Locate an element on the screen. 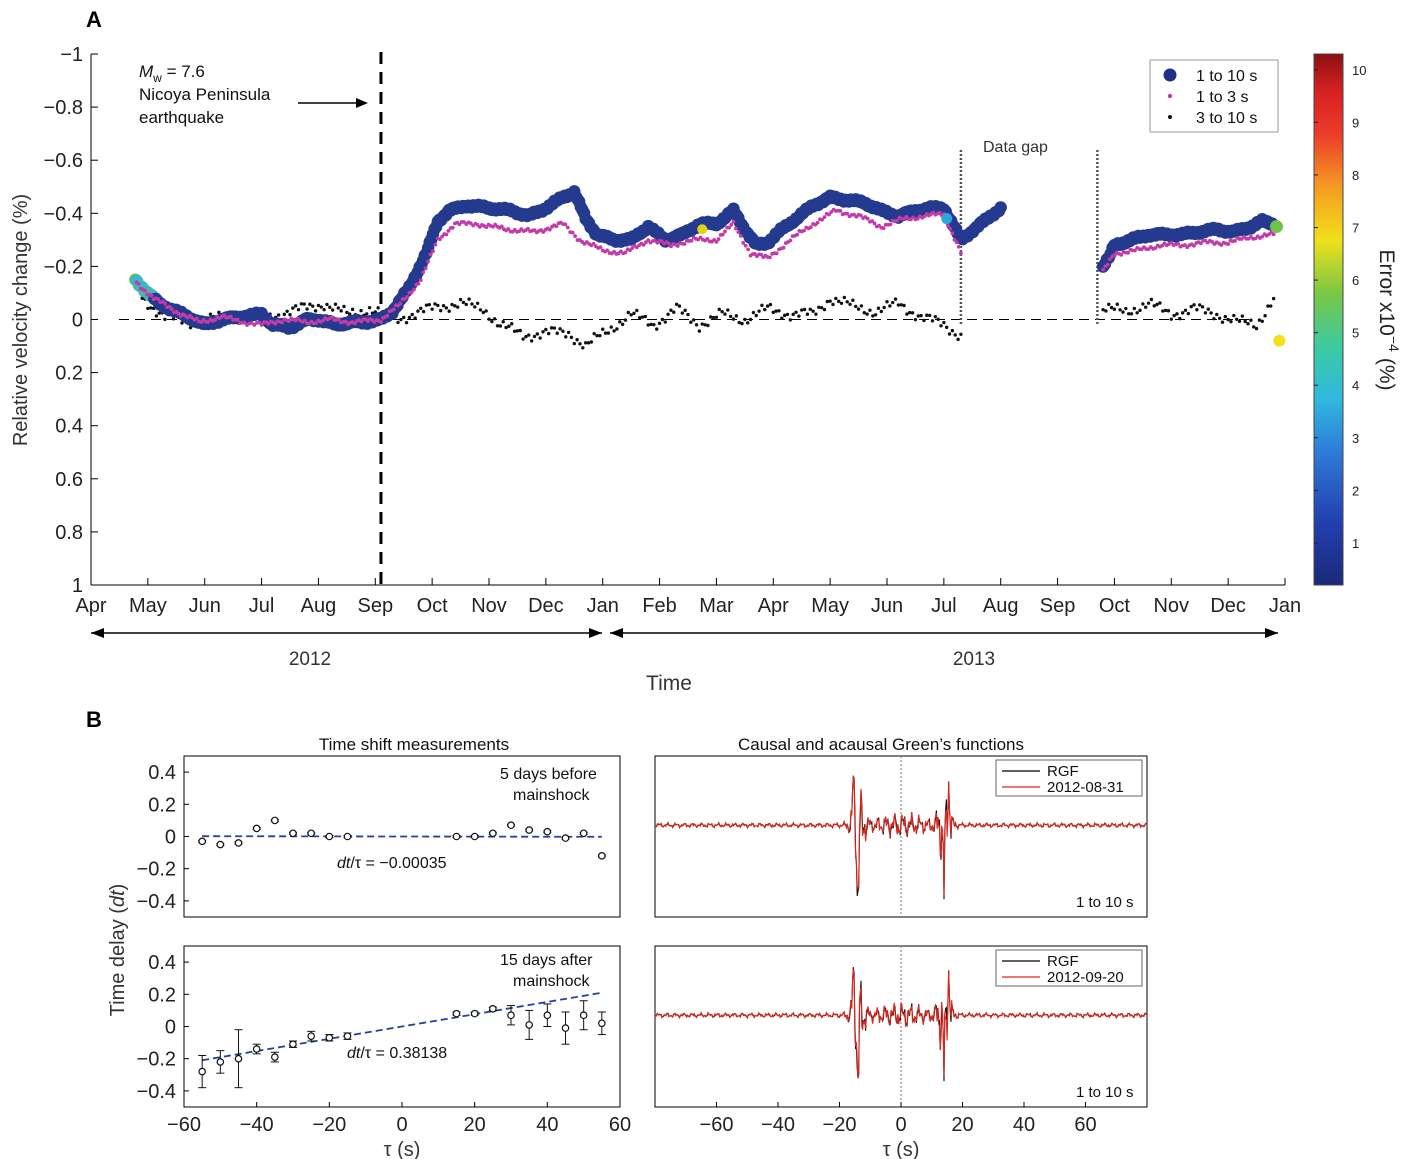 Image resolution: width=1418 pixels, height=1159 pixels. x-tick-label: −20 is located at coordinates (329, 1125).